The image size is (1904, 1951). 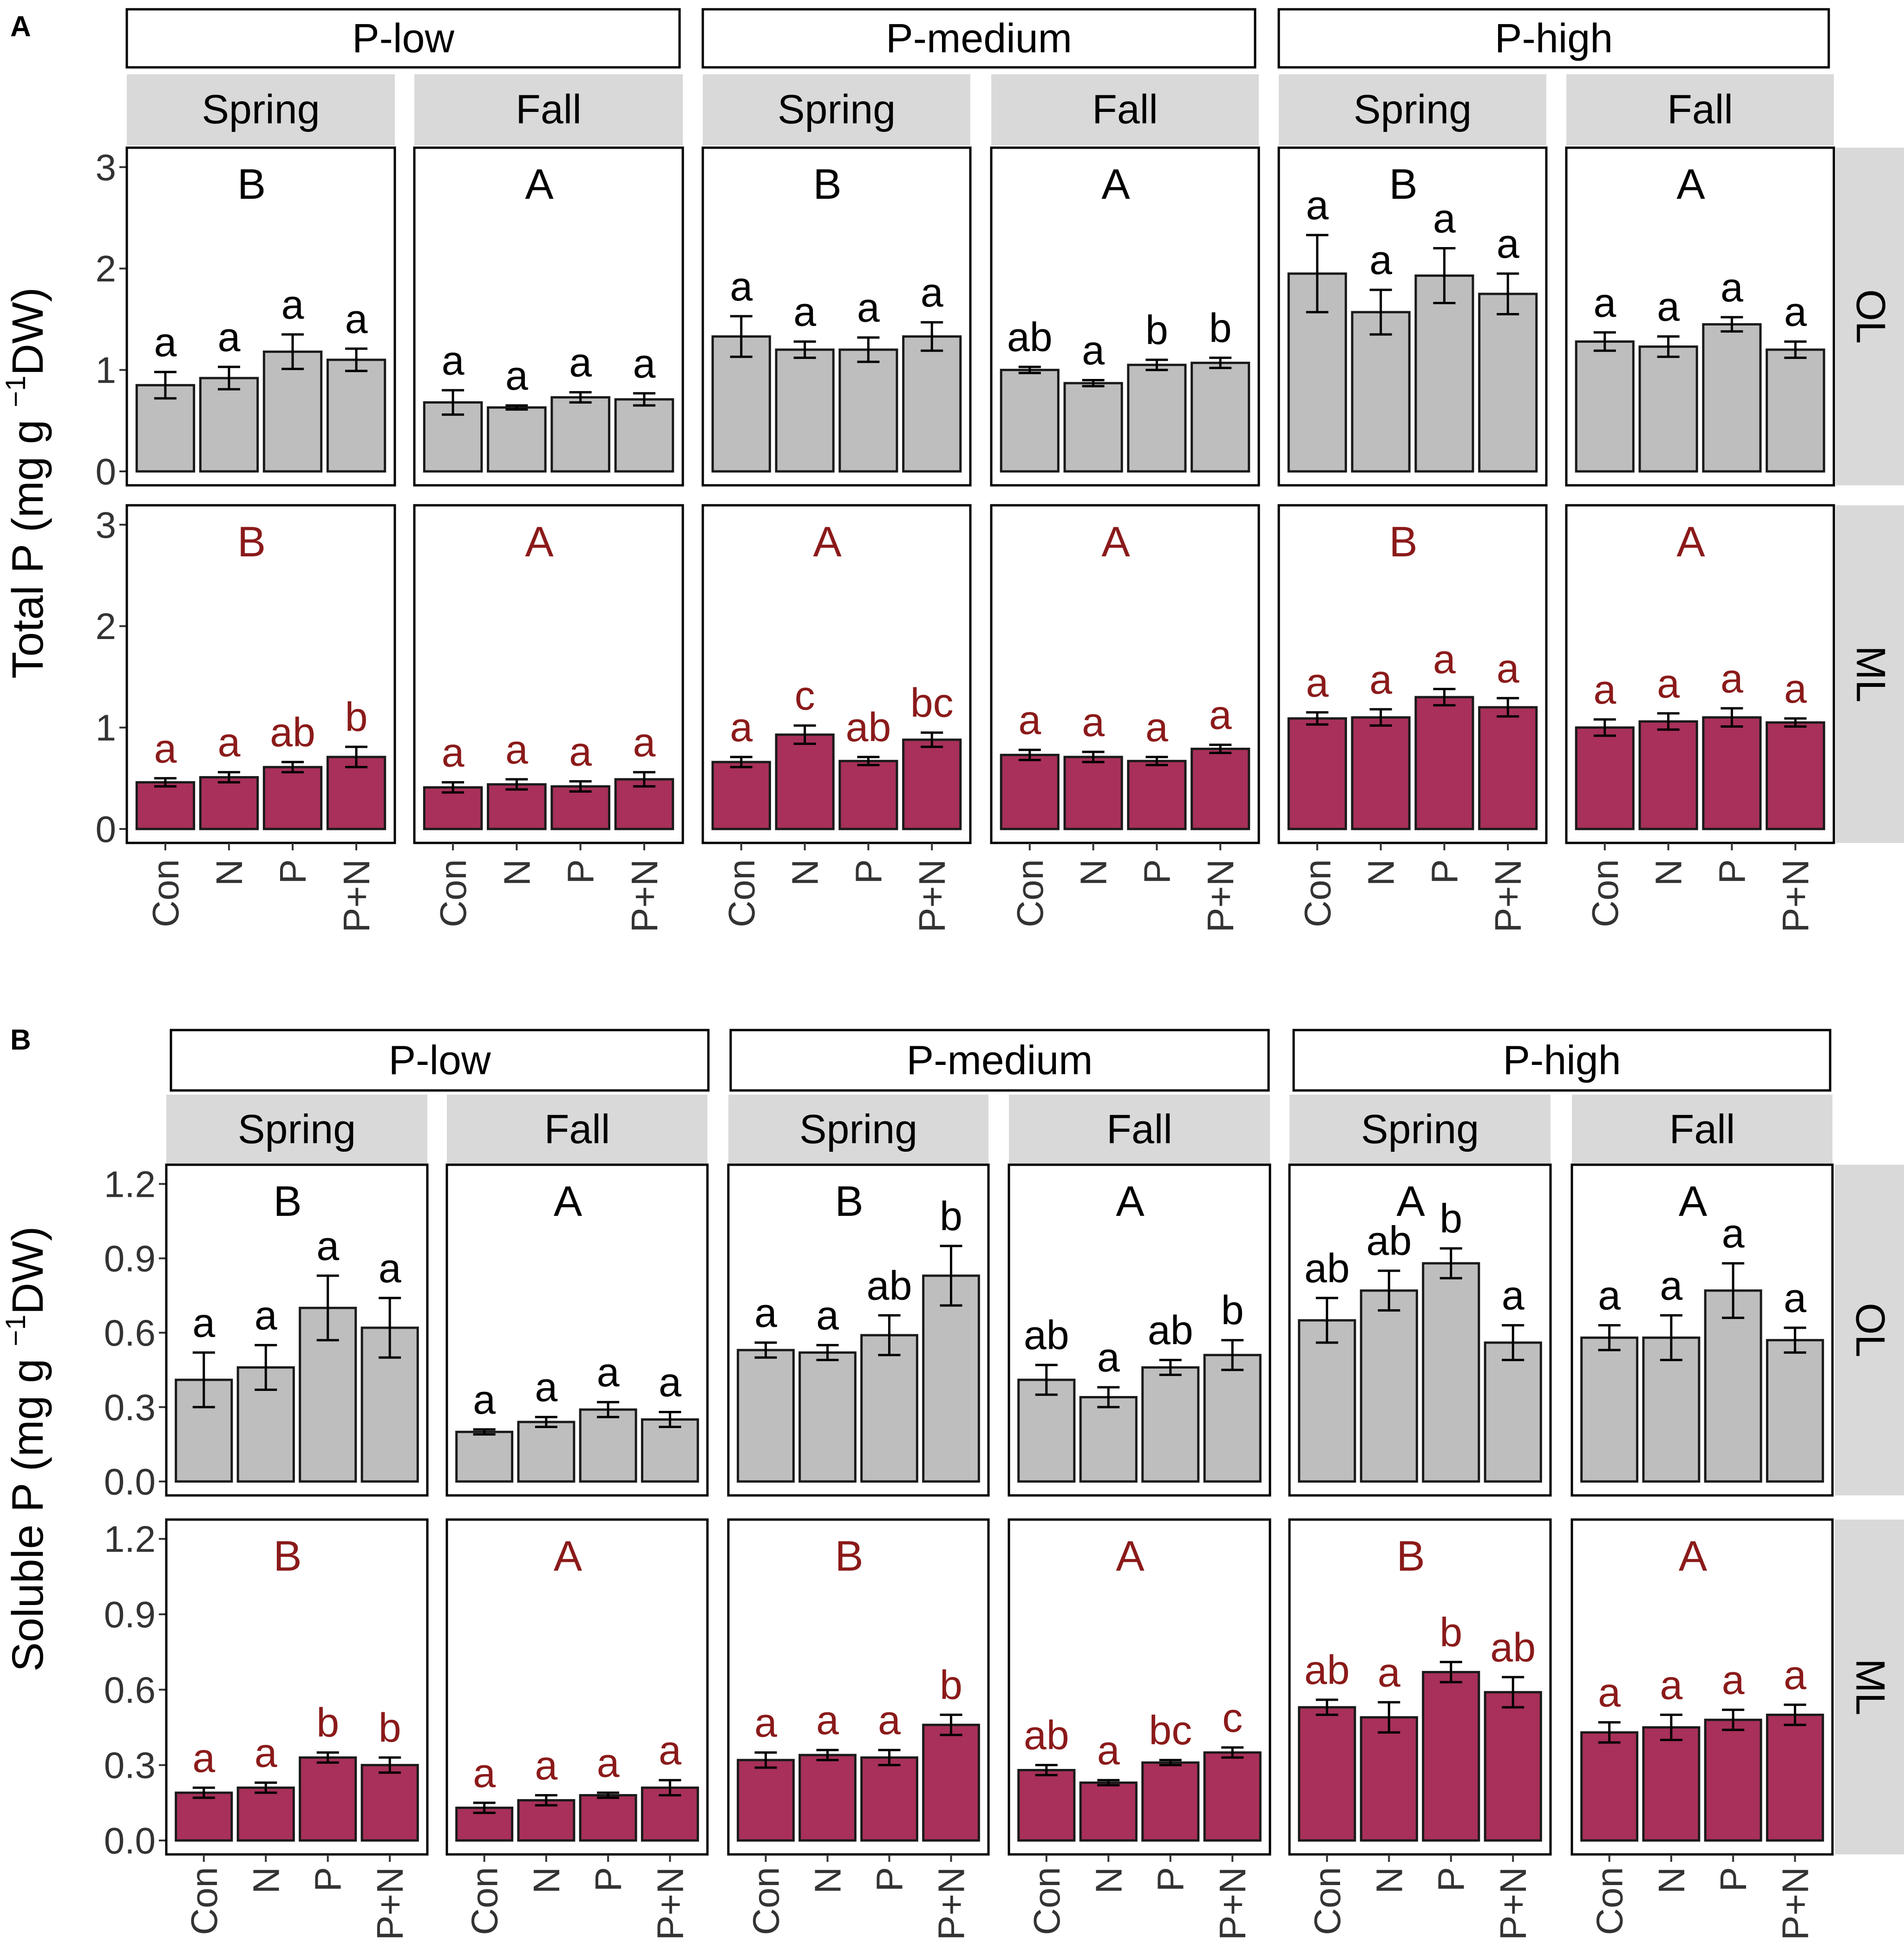 What do you see at coordinates (1870, 1330) in the screenshot?
I see `layer-strip` at bounding box center [1870, 1330].